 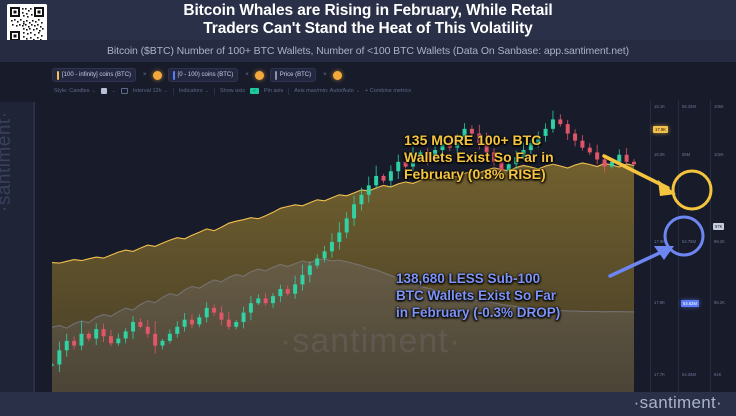 I want to click on legend-chip-retail: [0 - 100) coins (BTC), so click(x=203, y=75).